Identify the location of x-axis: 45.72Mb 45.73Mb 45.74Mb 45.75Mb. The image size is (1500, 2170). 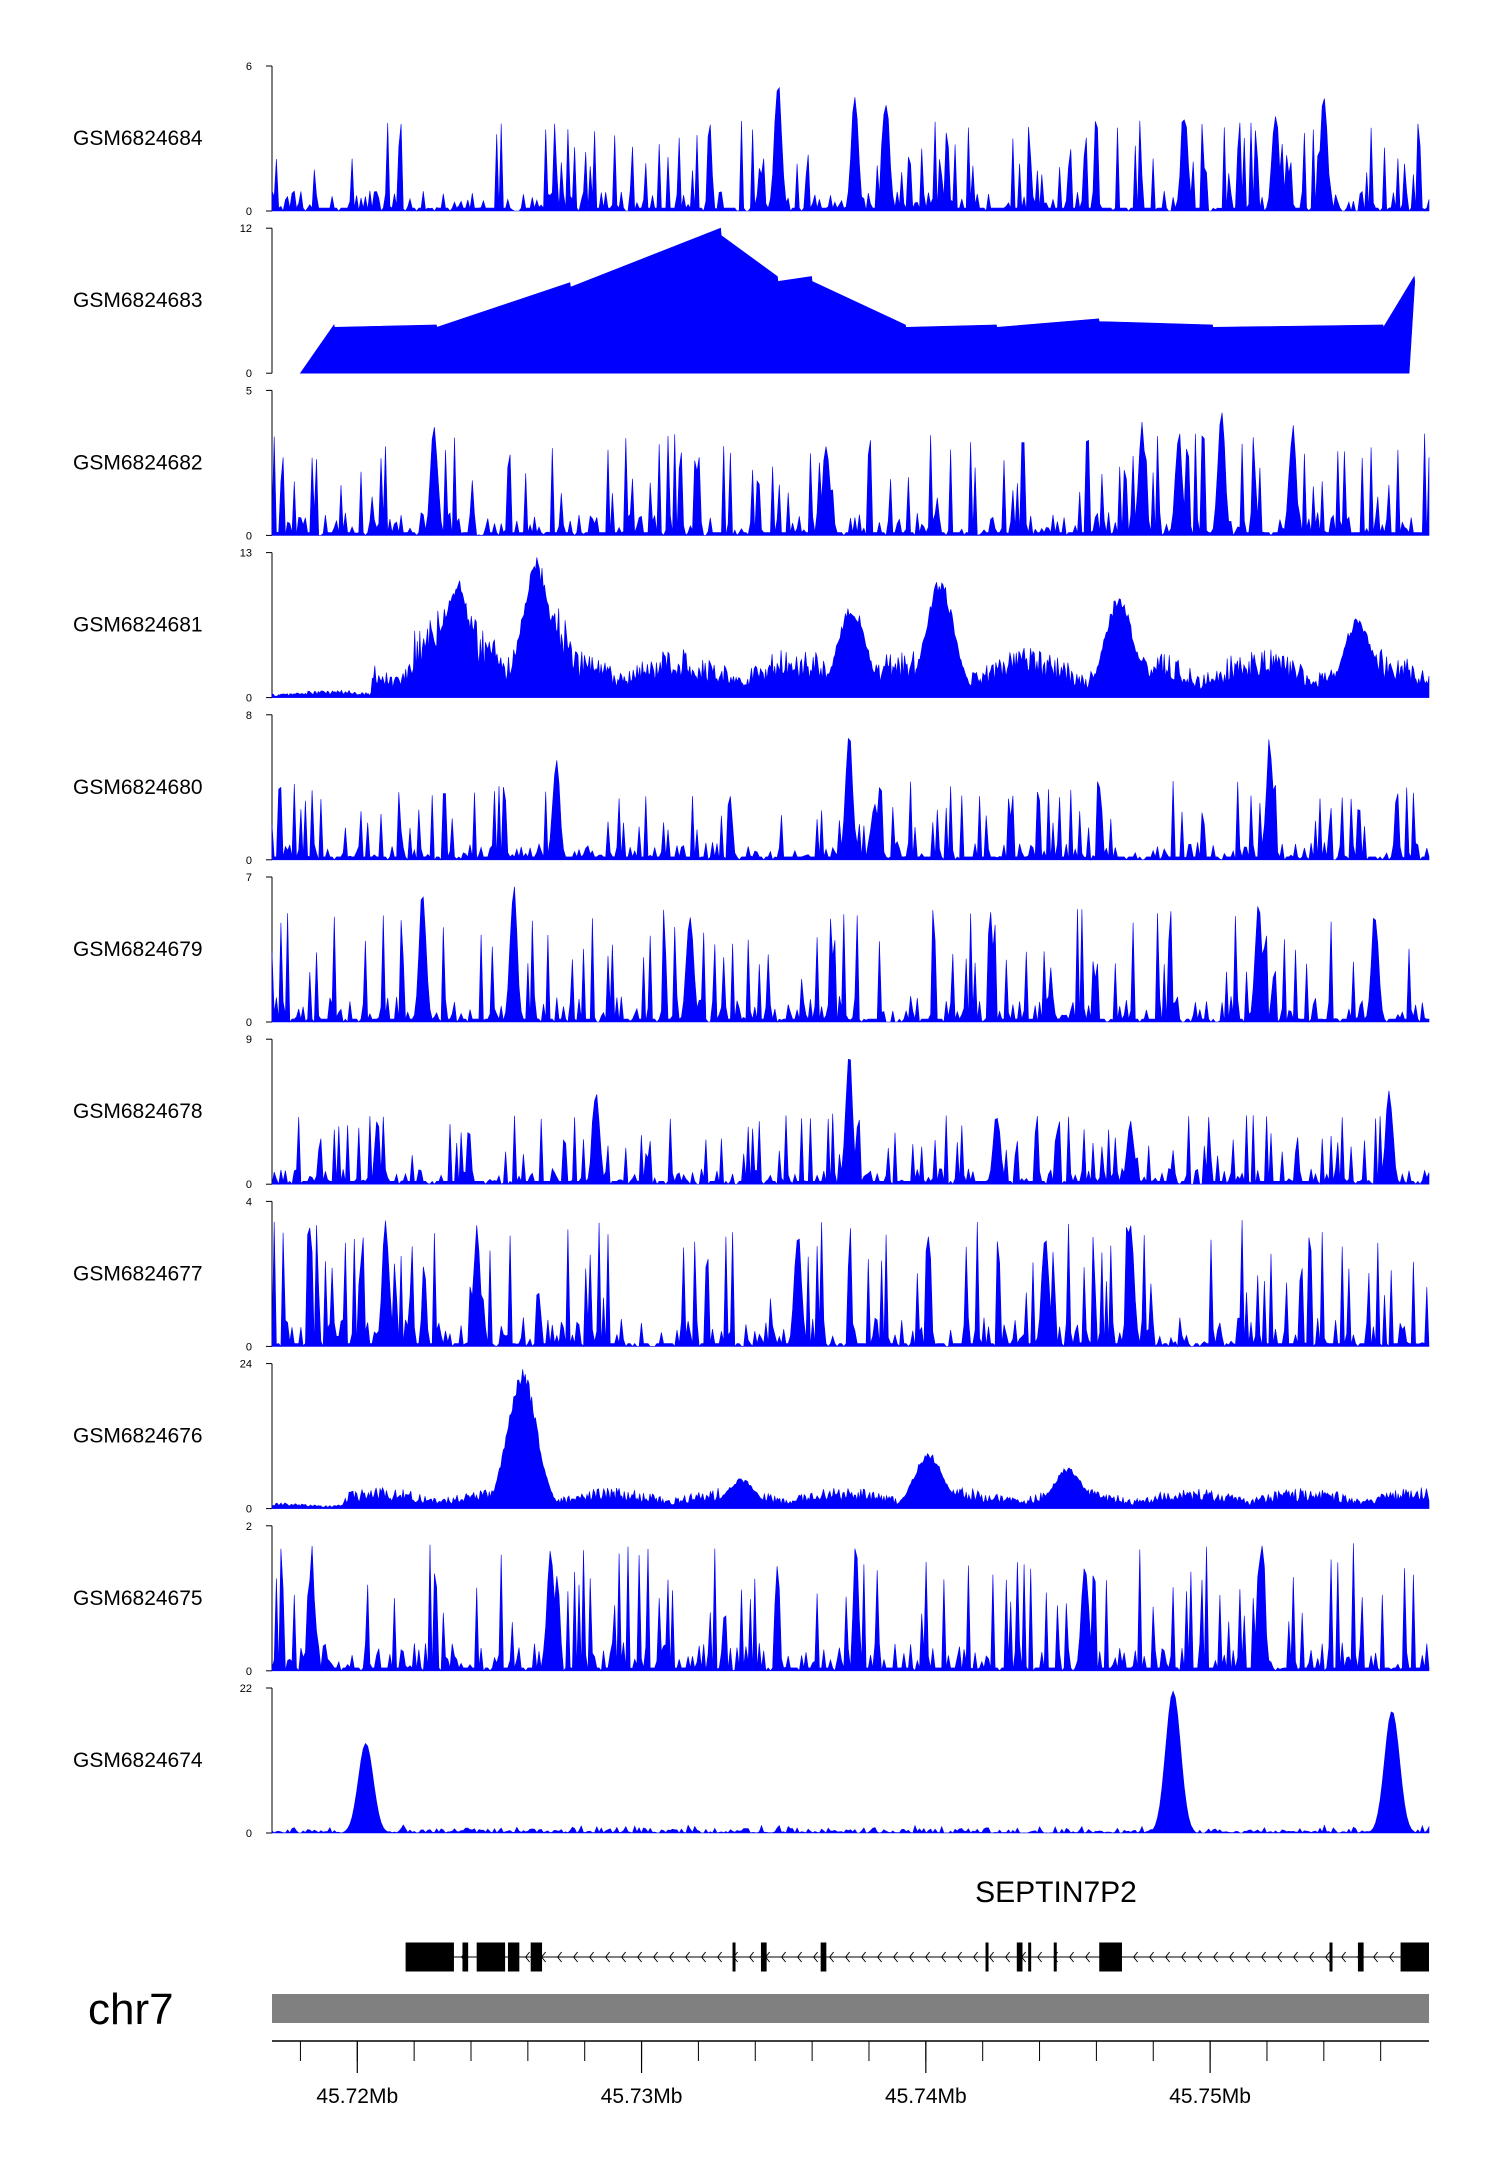
(840, 2074).